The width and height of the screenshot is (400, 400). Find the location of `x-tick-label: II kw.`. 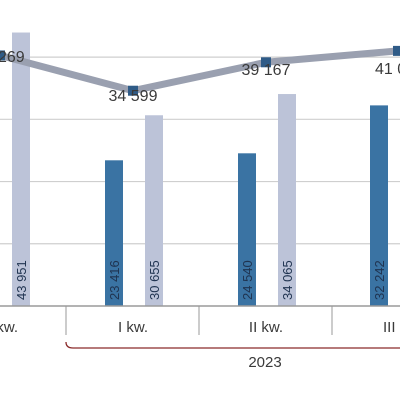

x-tick-label: II kw. is located at coordinates (266, 327).